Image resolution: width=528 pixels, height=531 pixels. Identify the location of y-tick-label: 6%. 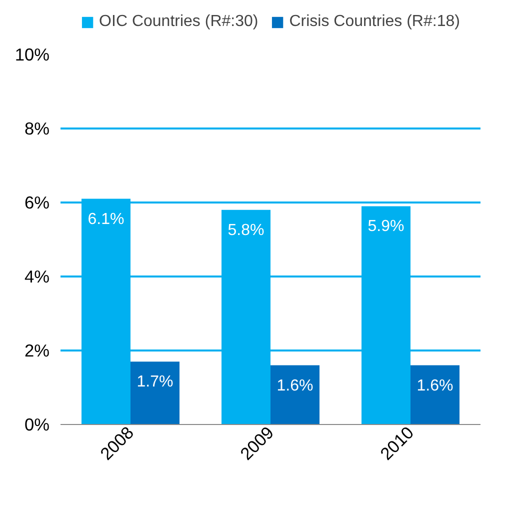
(37, 202).